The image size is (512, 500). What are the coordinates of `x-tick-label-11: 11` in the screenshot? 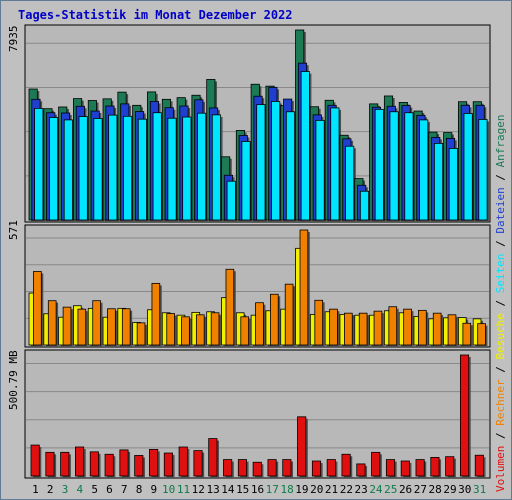 It's located at (183, 489).